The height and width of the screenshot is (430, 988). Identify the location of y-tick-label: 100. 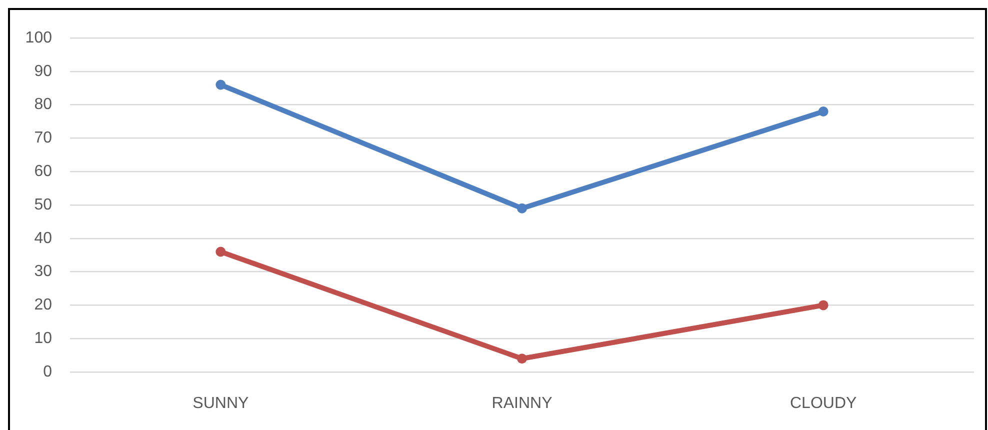
(38, 37).